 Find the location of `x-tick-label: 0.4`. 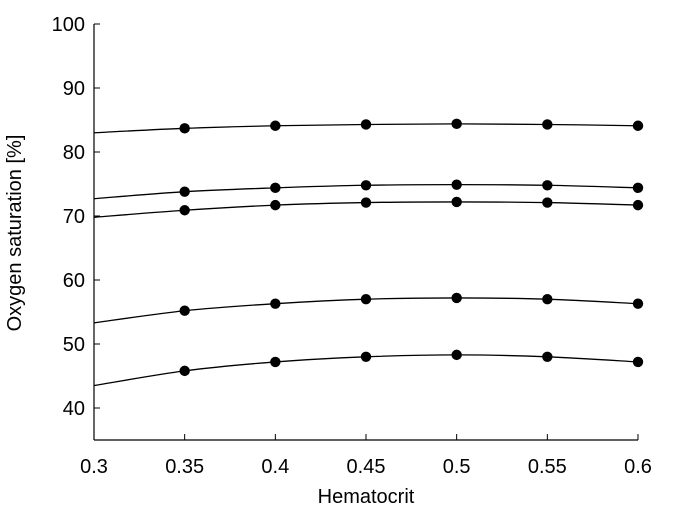

x-tick-label: 0.4 is located at coordinates (275, 467).